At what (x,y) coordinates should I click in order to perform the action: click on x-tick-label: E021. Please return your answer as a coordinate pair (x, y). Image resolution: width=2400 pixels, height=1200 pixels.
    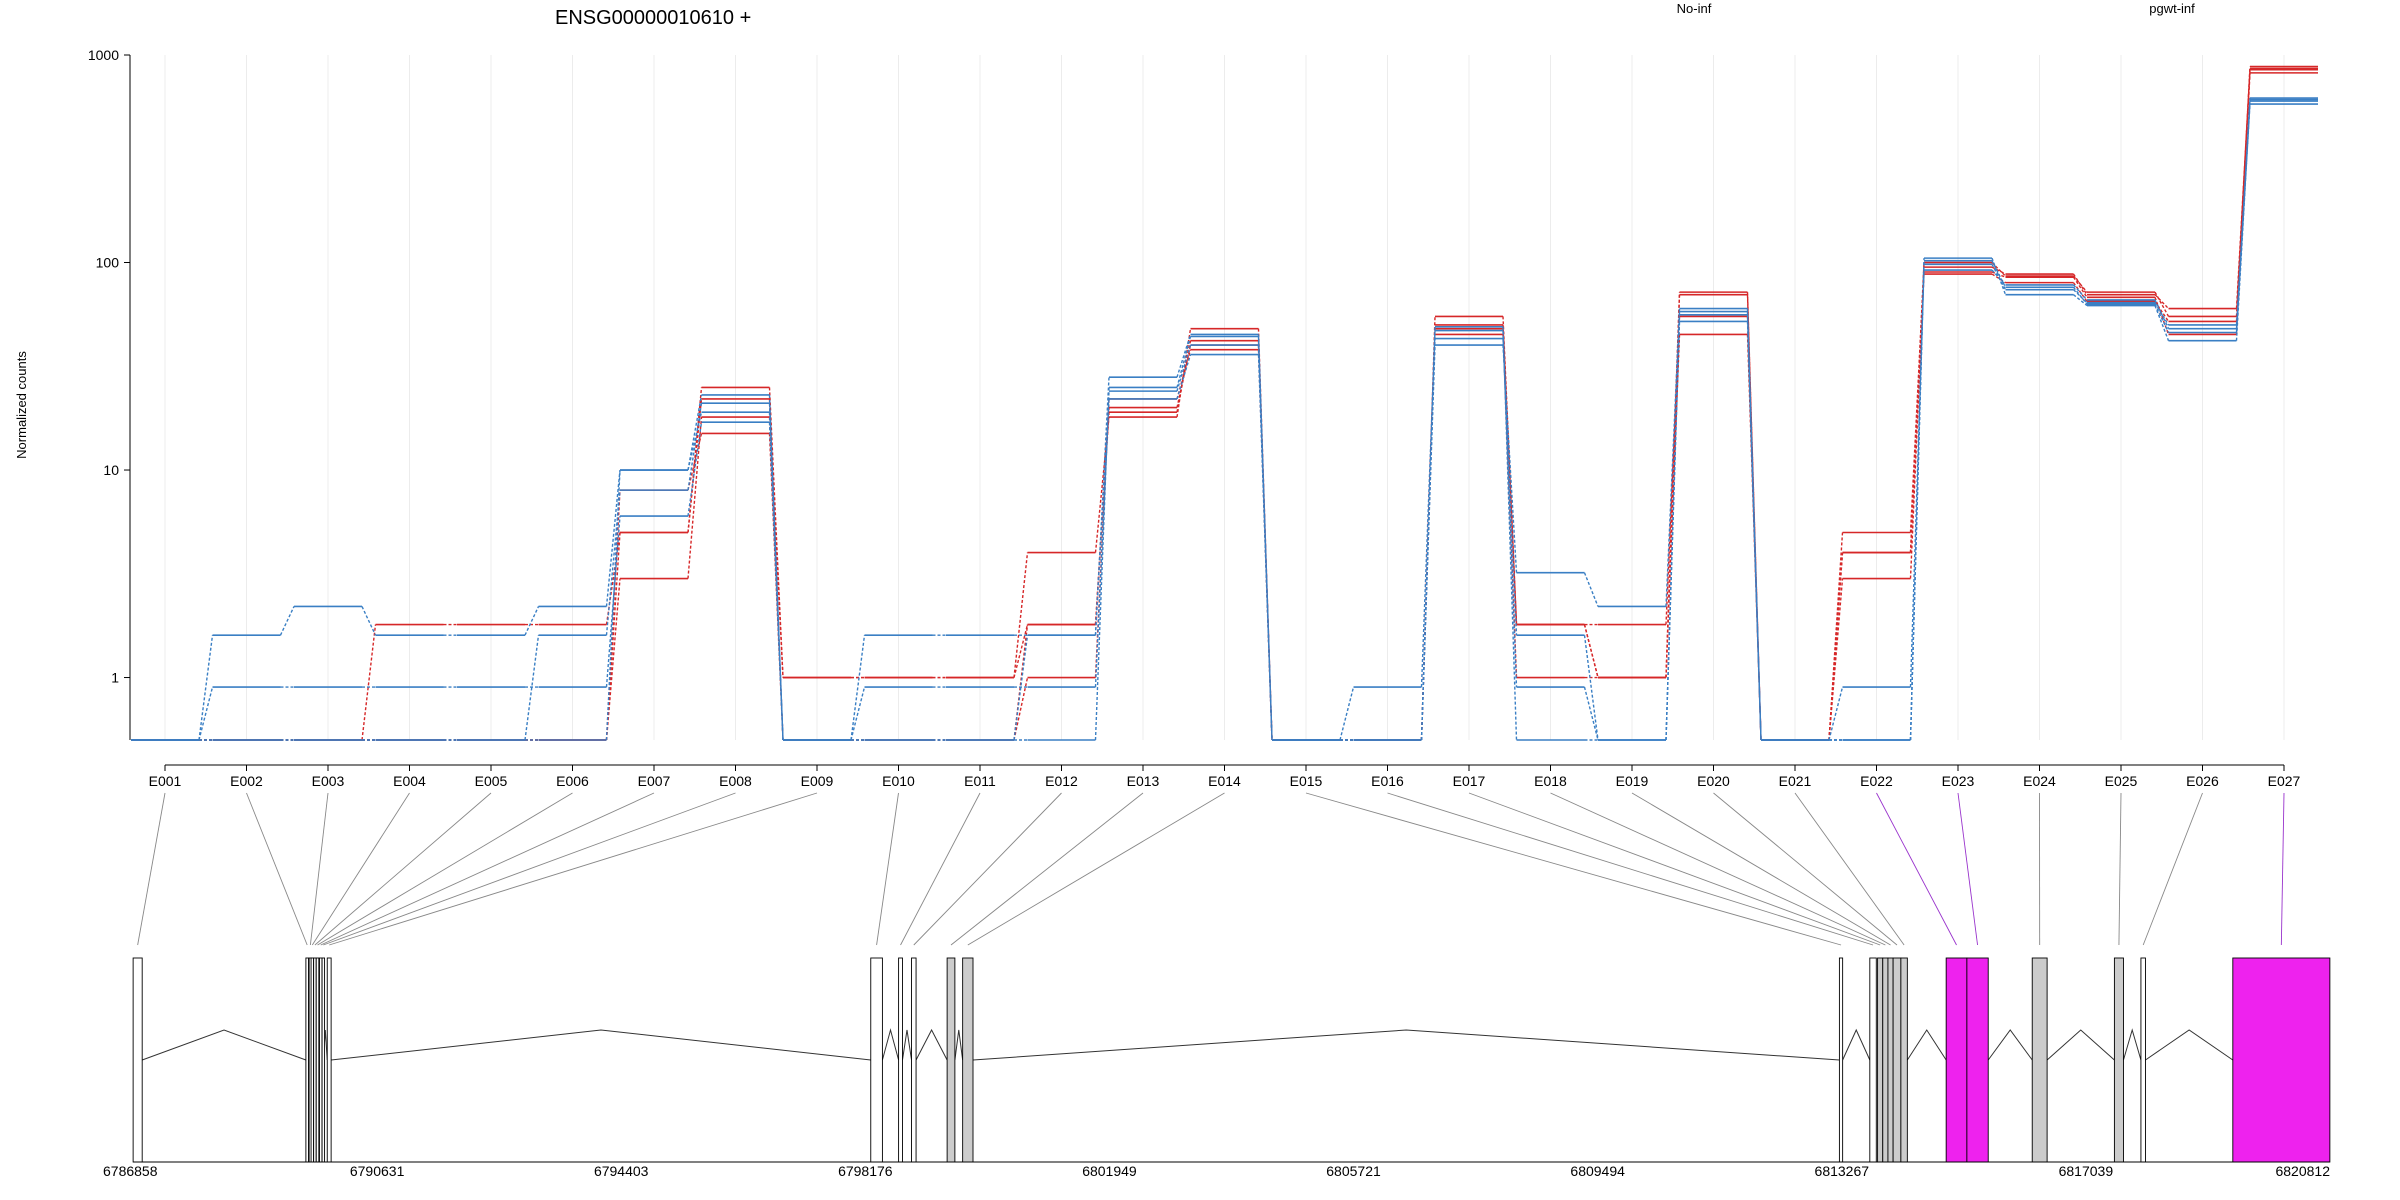
    Looking at the image, I should click on (1795, 781).